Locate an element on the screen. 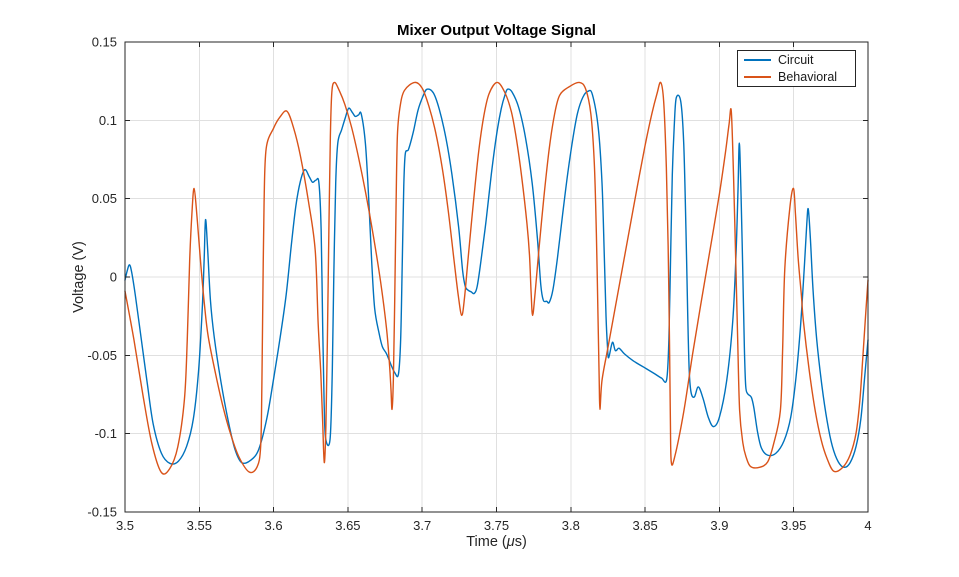 The width and height of the screenshot is (959, 577). x-tick-label: 3.6 is located at coordinates (274, 525).